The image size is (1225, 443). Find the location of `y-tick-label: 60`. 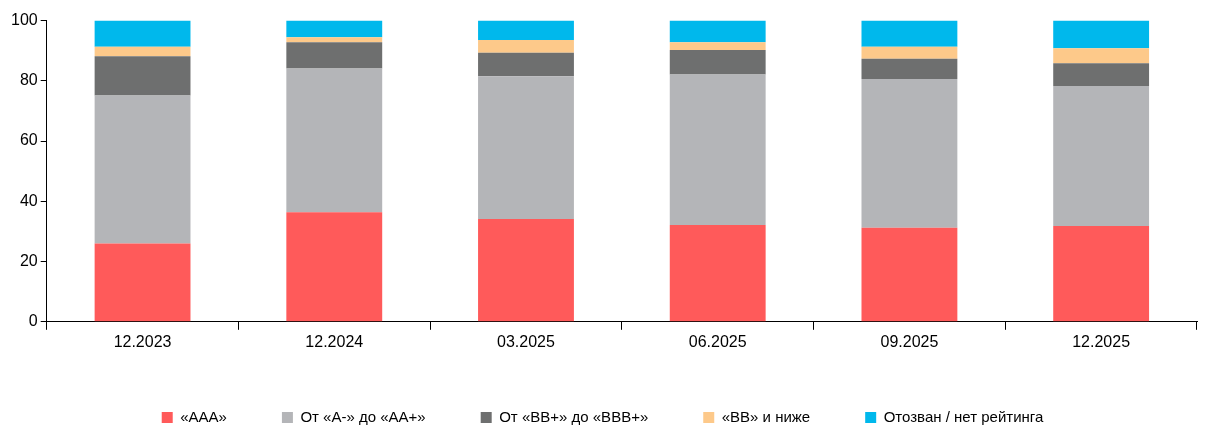

y-tick-label: 60 is located at coordinates (28, 140).